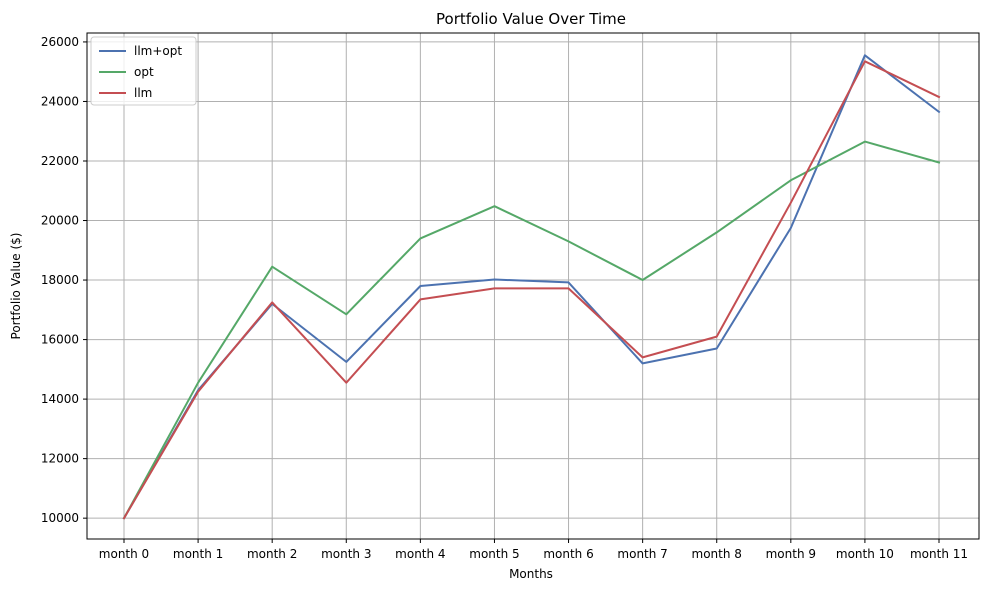 The image size is (989, 590). What do you see at coordinates (717, 554) in the screenshot?
I see `x-tick-label: month 8` at bounding box center [717, 554].